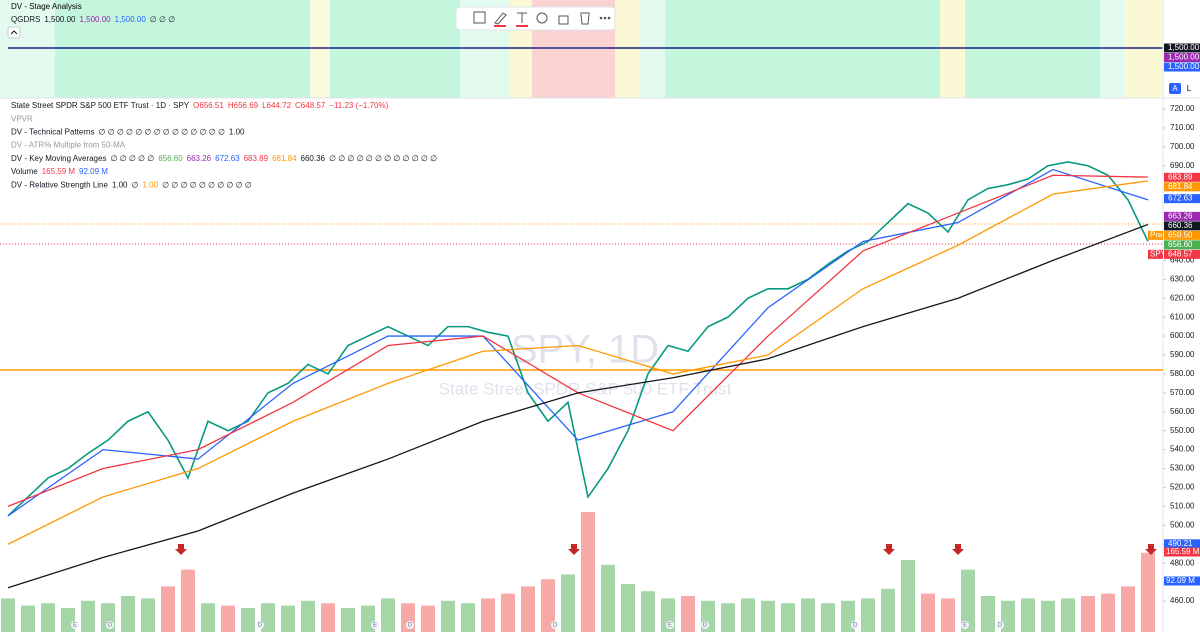 The width and height of the screenshot is (1200, 632). Describe the element at coordinates (135, 184) in the screenshot. I see `legend-item: ∅` at that location.